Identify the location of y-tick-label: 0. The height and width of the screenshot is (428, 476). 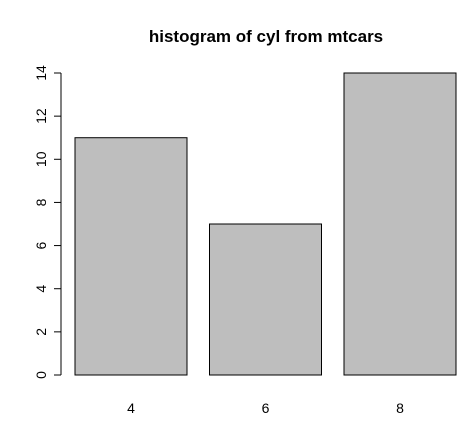
(41, 375).